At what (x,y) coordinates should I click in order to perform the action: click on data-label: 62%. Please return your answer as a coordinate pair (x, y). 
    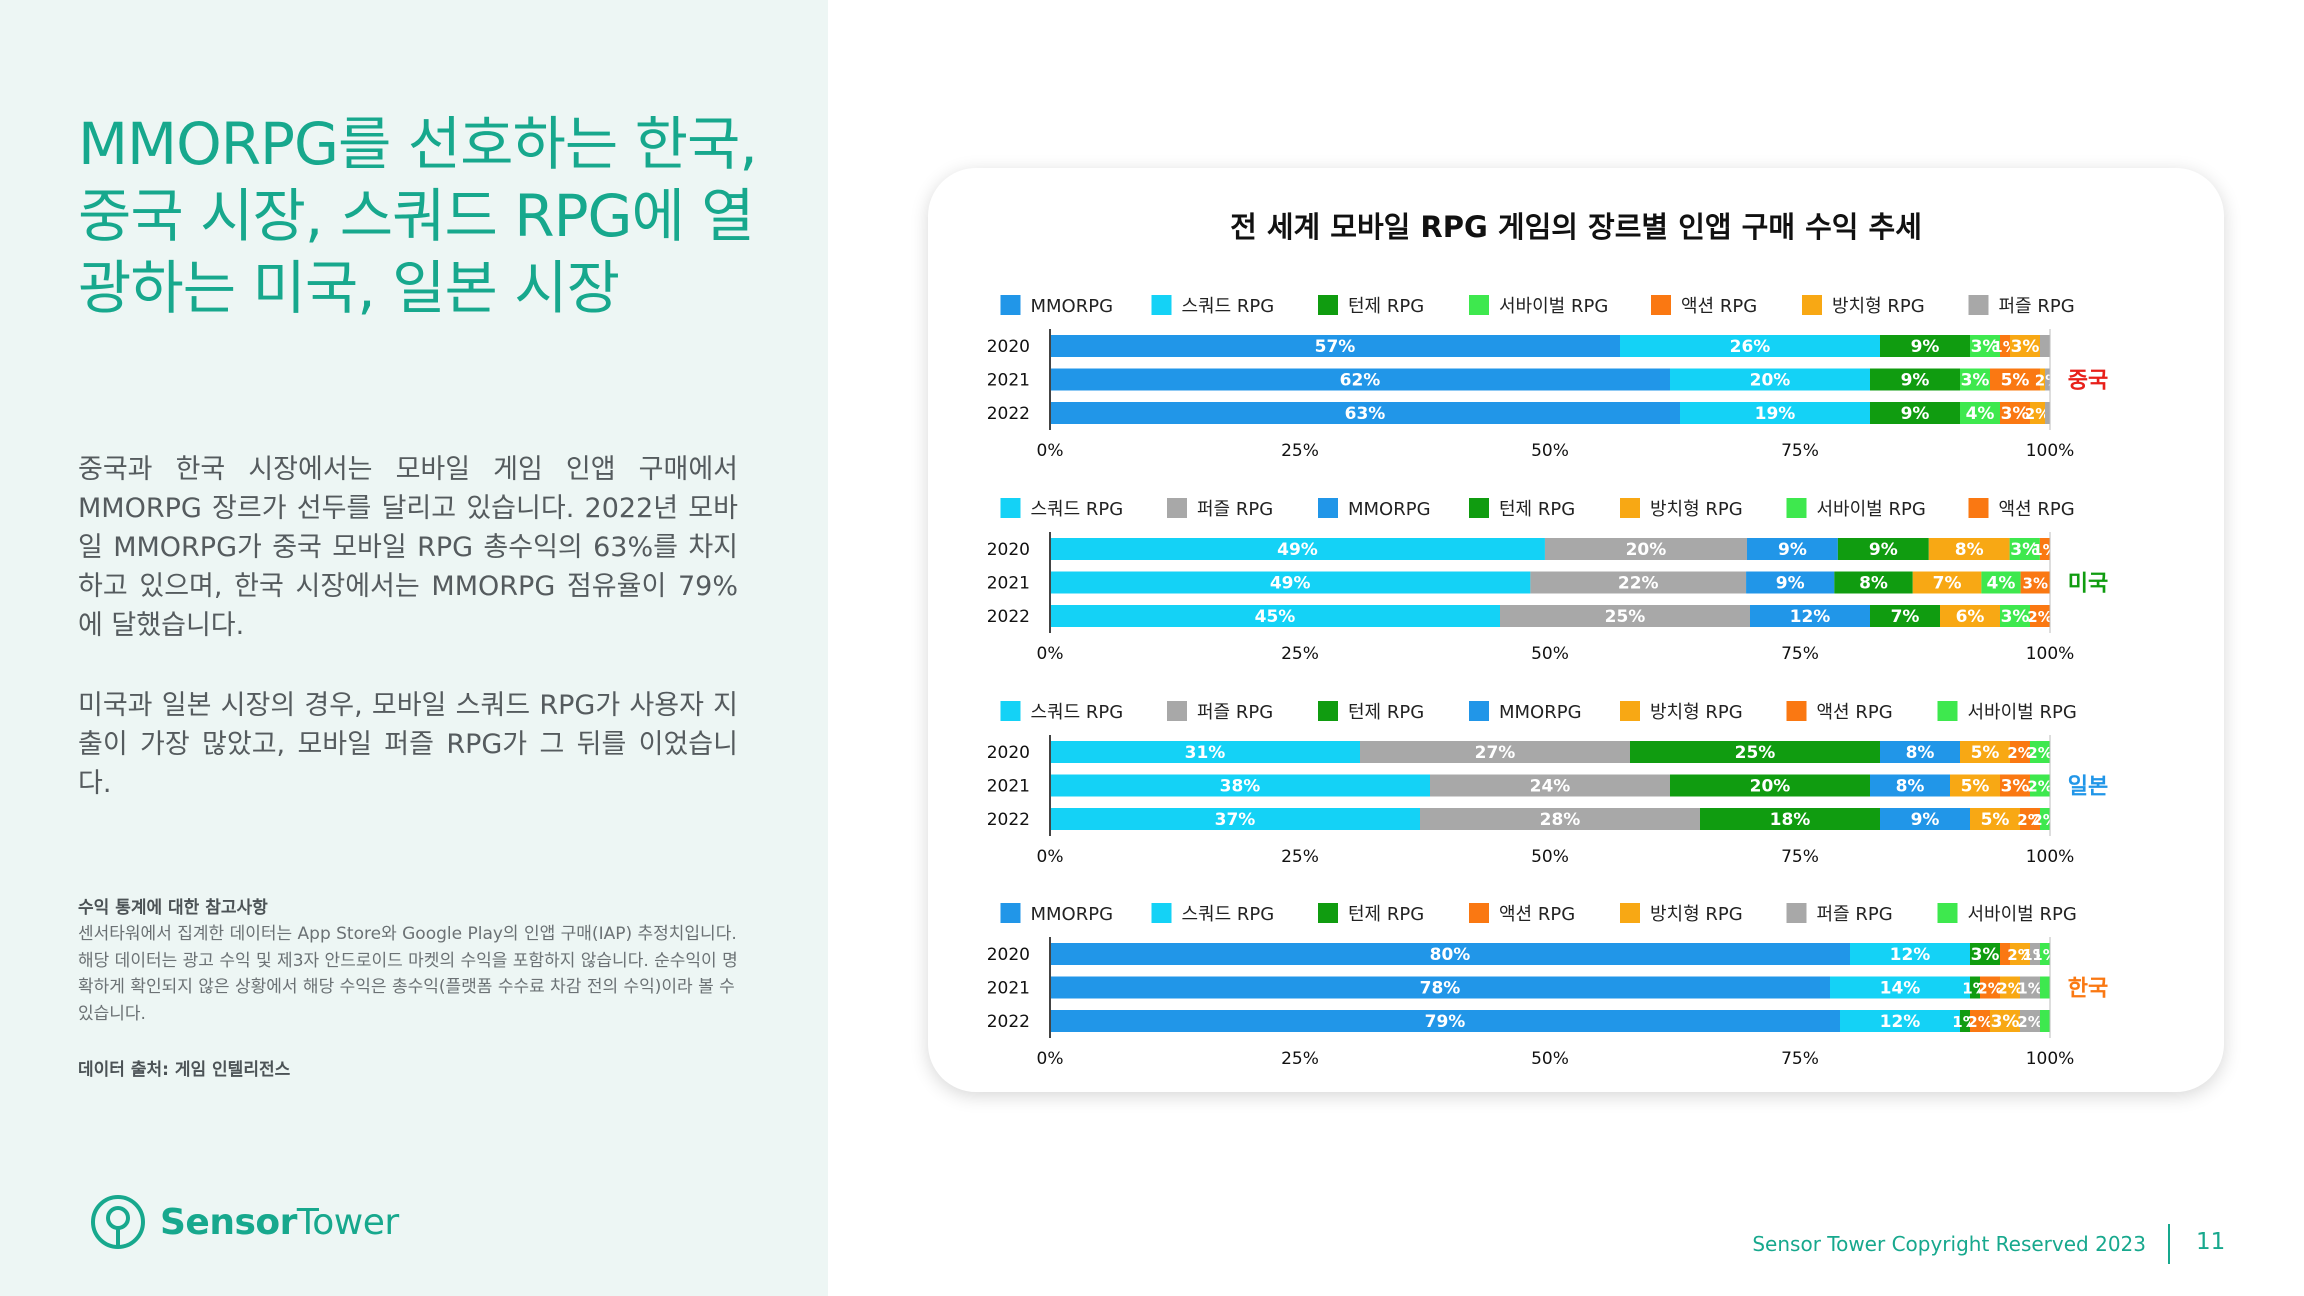
    Looking at the image, I should click on (1360, 381).